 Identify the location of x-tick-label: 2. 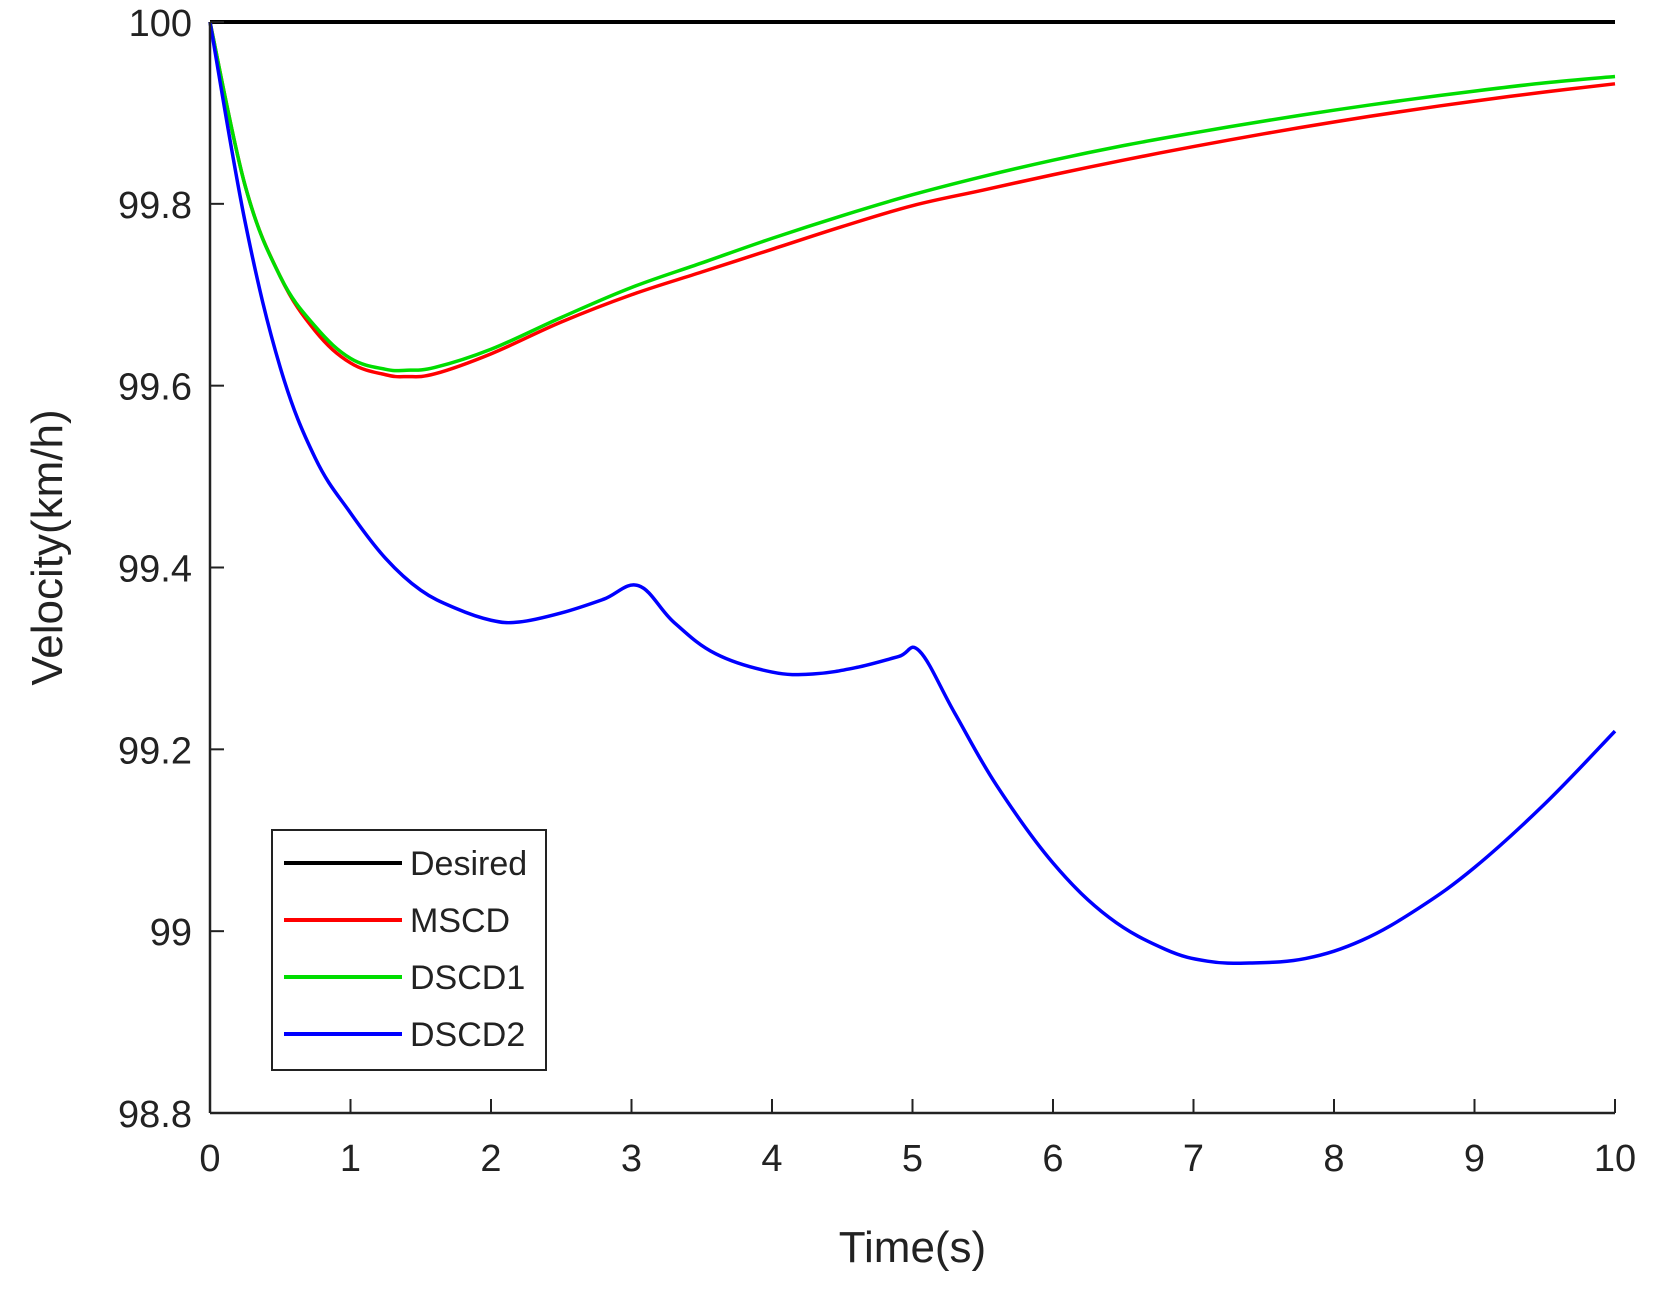
(490, 1159).